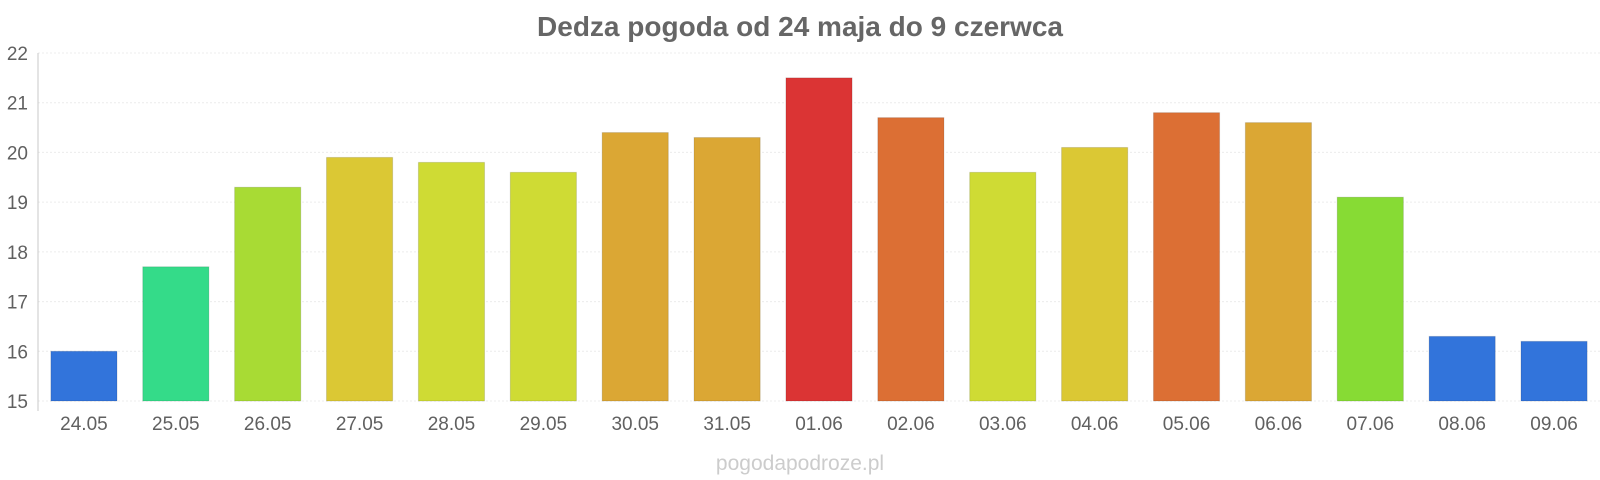 This screenshot has height=480, width=1600. I want to click on bar-07.06, so click(1370, 299).